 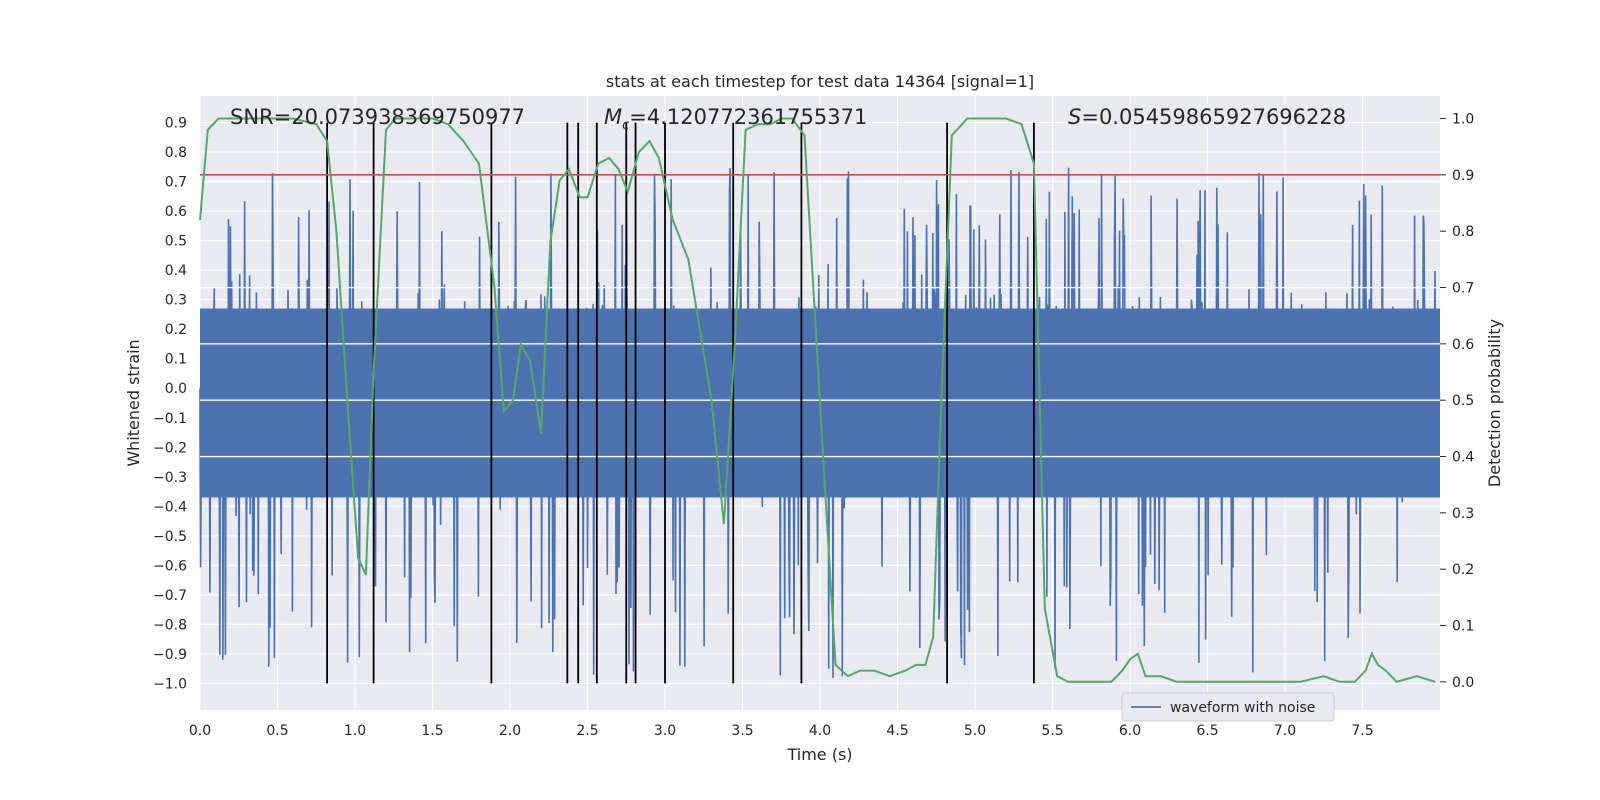 I want to click on y-left-tick-label: −0.4, so click(x=170, y=507).